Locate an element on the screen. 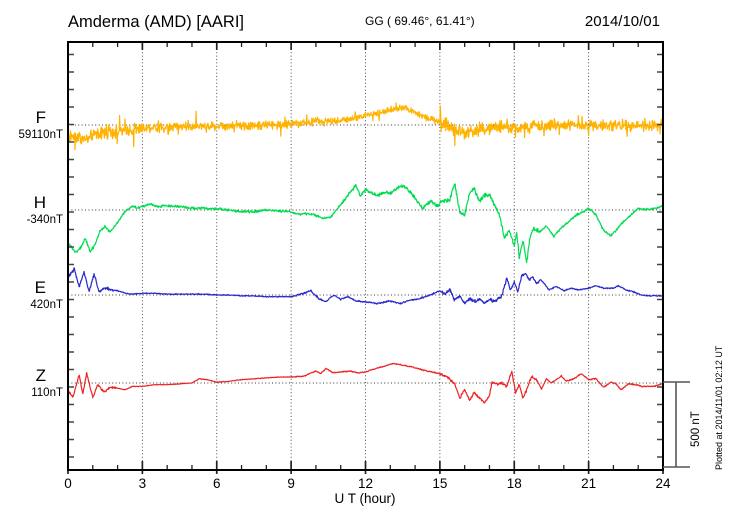 This screenshot has height=520, width=730. trace-F is located at coordinates (365, 126).